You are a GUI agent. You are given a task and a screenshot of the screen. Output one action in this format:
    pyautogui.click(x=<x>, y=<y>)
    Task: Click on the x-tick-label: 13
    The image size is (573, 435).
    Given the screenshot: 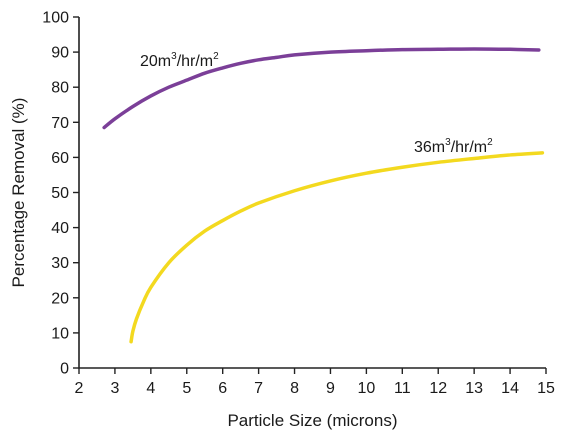 What is the action you would take?
    pyautogui.click(x=474, y=388)
    